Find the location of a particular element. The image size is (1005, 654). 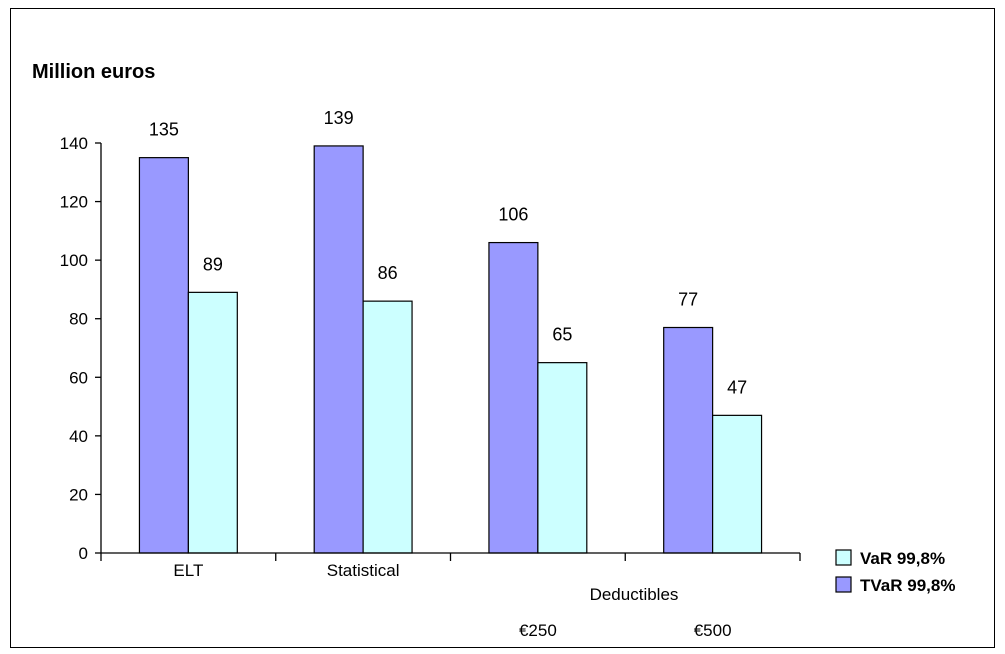

y-axis-title: Million euros is located at coordinates (93, 72).